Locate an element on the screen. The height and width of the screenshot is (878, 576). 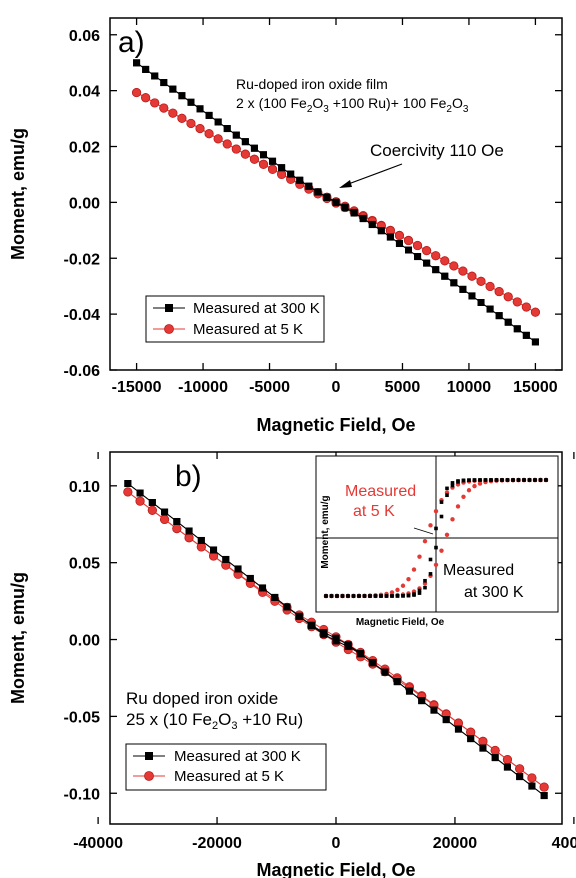
panel-a-coercivity-label: Coercivity 110 Oe is located at coordinates (437, 150).